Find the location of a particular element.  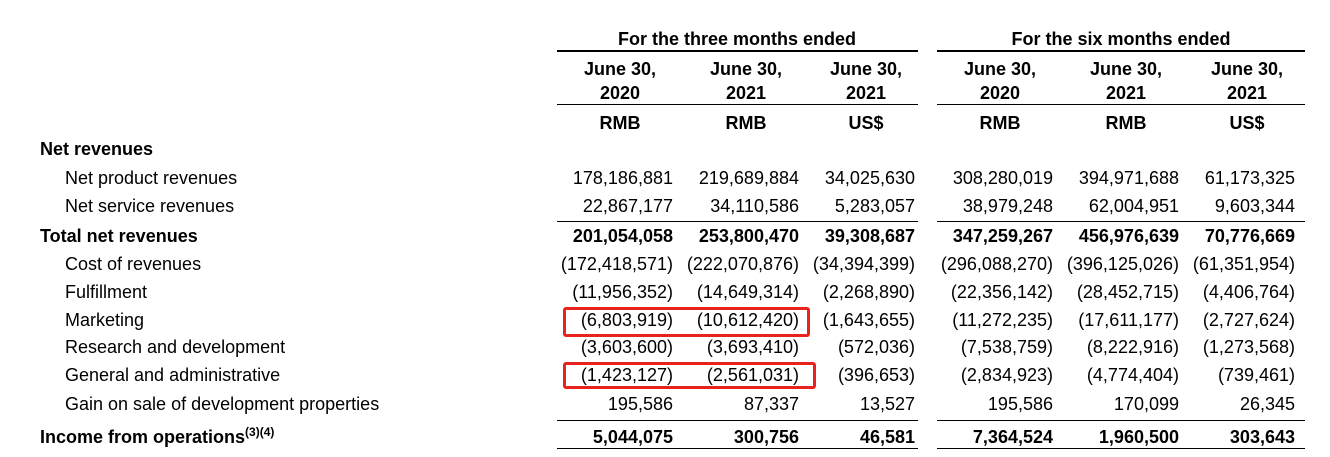

cell-general-and-administrative-col-5: (4,774,404) is located at coordinates (1132, 375).